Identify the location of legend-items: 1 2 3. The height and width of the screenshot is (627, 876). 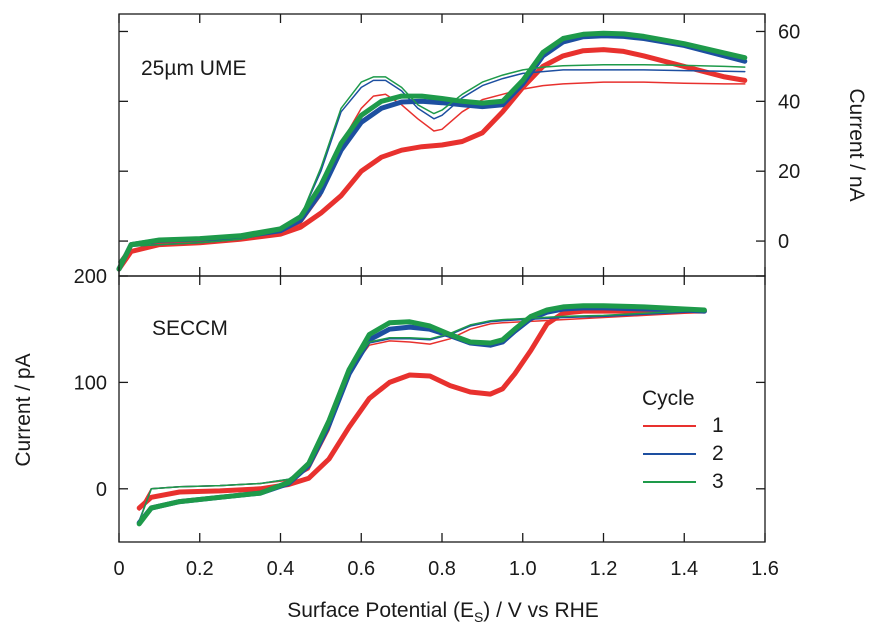
(683, 453).